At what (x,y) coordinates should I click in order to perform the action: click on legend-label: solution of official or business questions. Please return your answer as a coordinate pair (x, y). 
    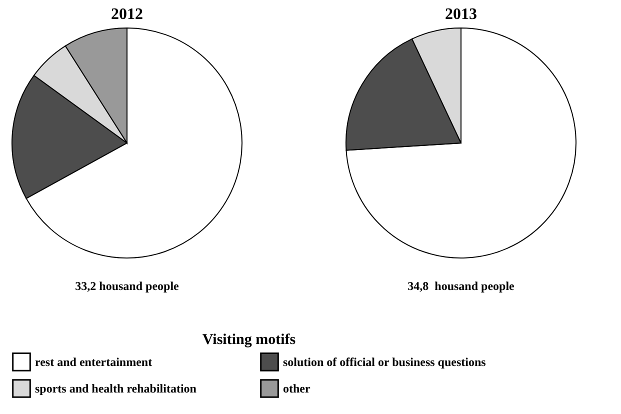
    Looking at the image, I should click on (384, 361).